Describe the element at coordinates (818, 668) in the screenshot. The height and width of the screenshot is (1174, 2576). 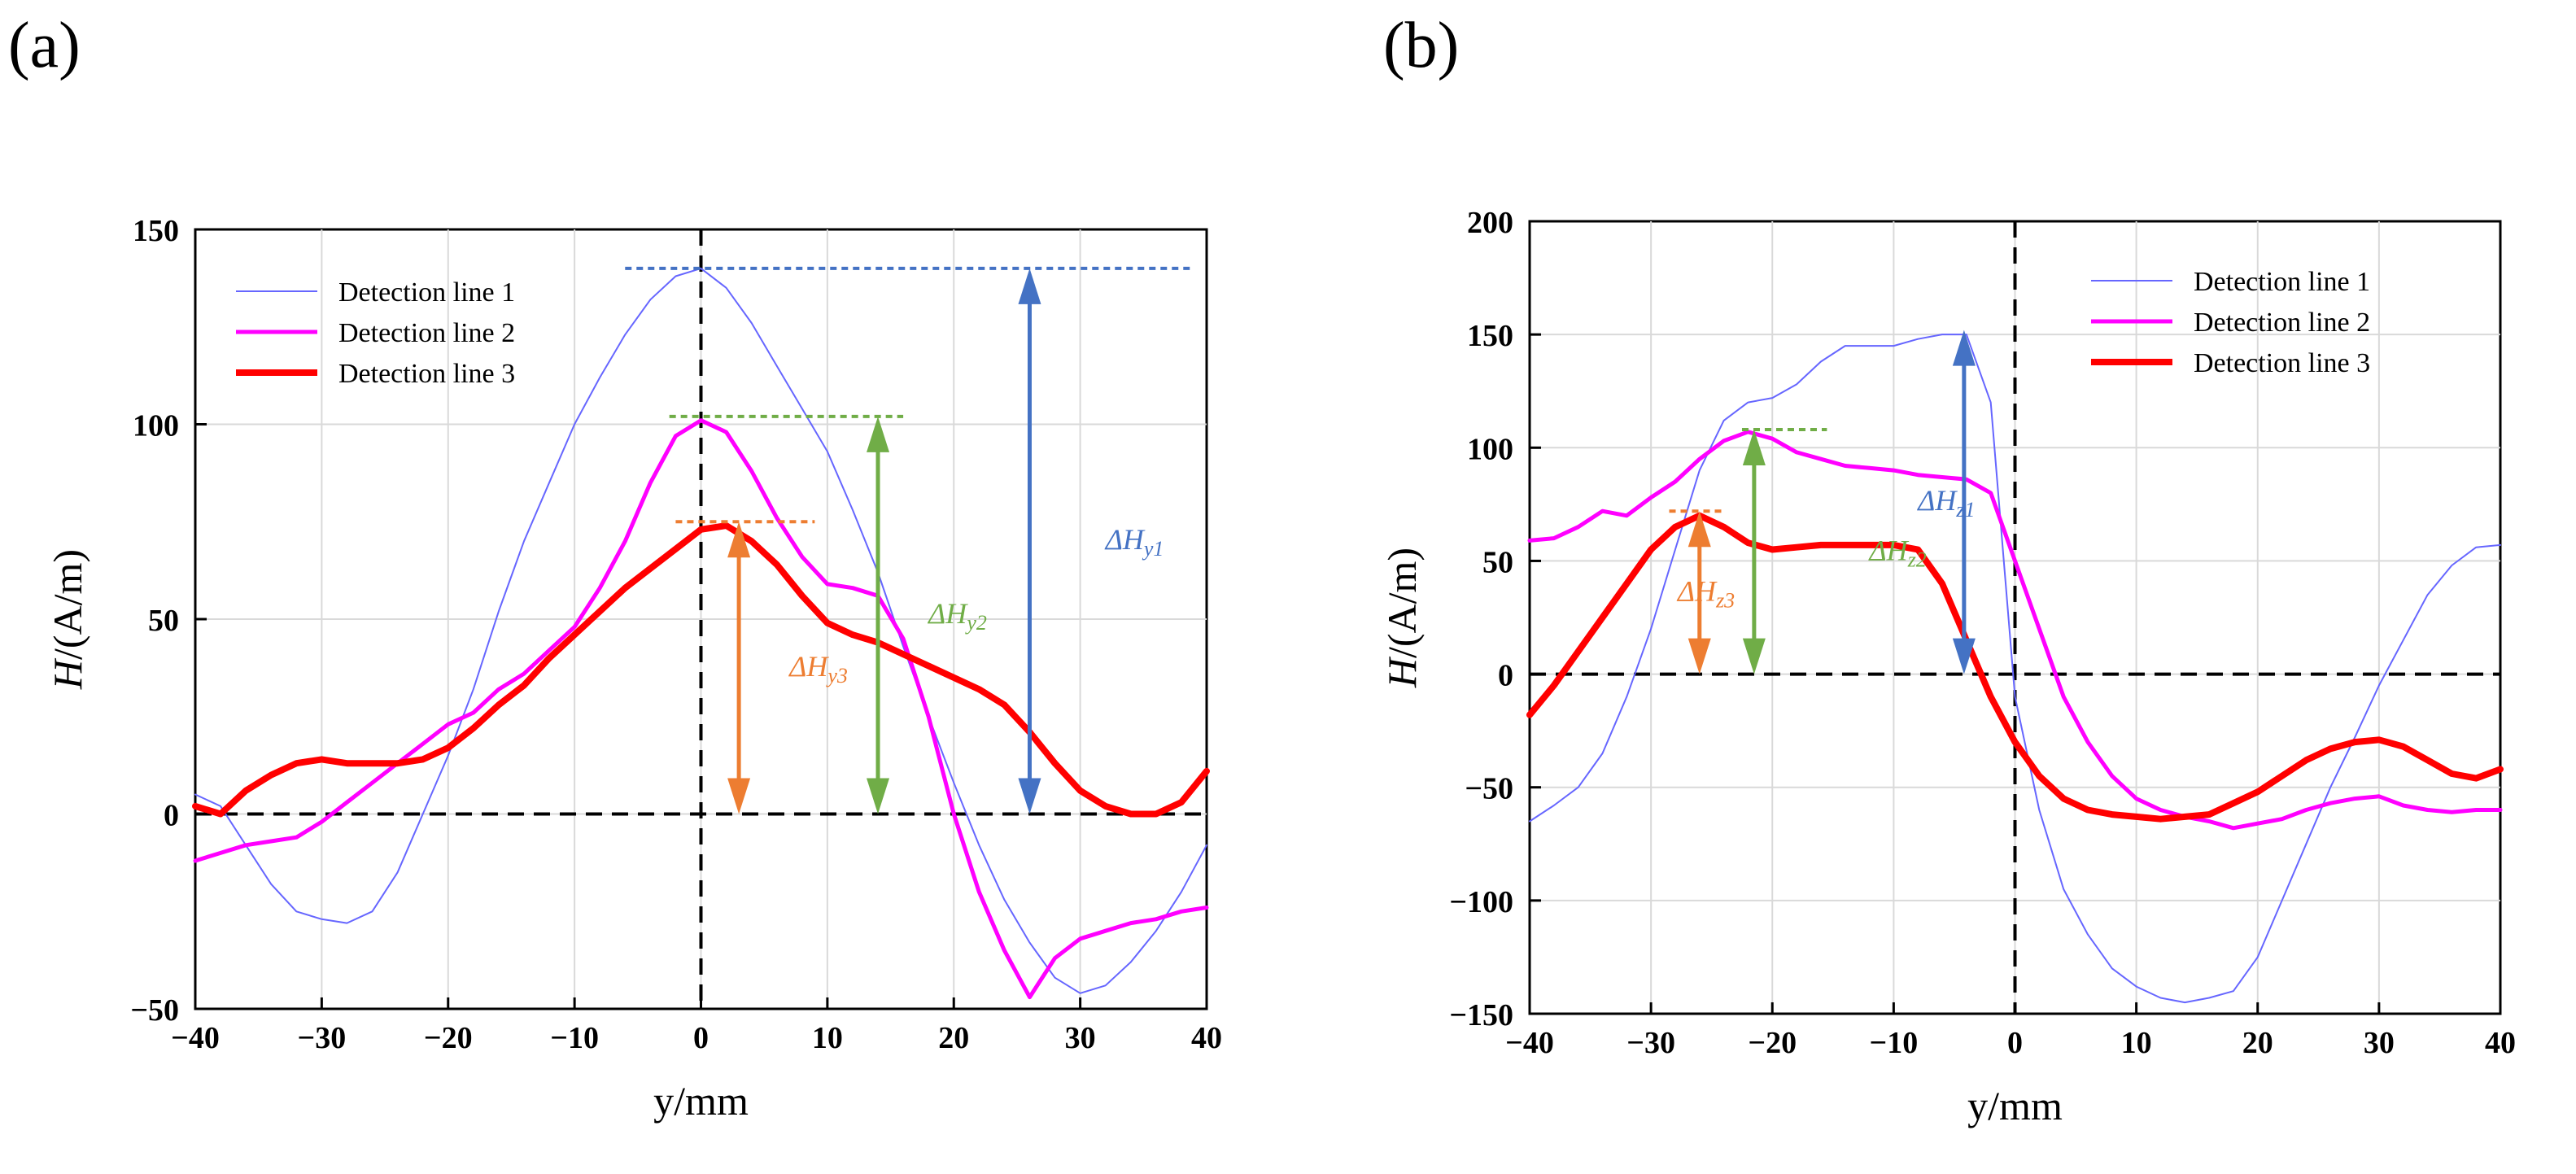
I see `annotation-label-y3: ΔHy3` at that location.